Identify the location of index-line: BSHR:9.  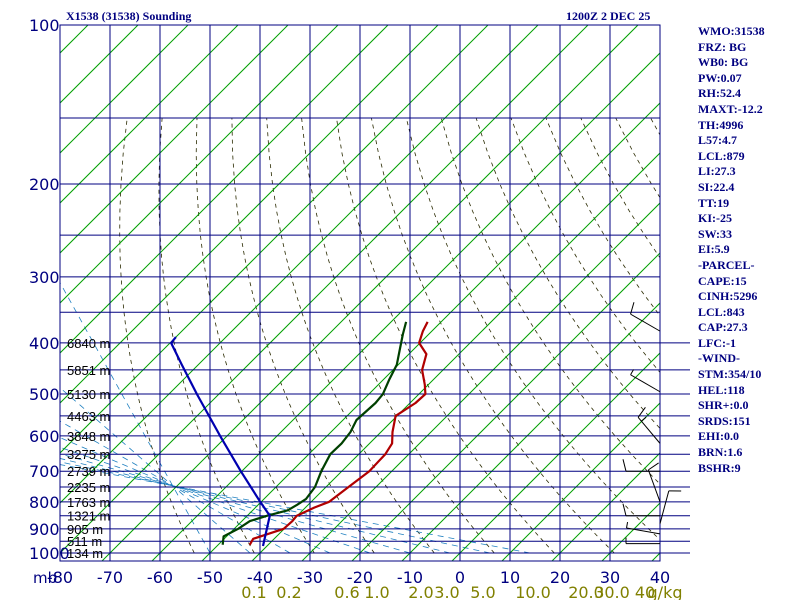
(719, 467).